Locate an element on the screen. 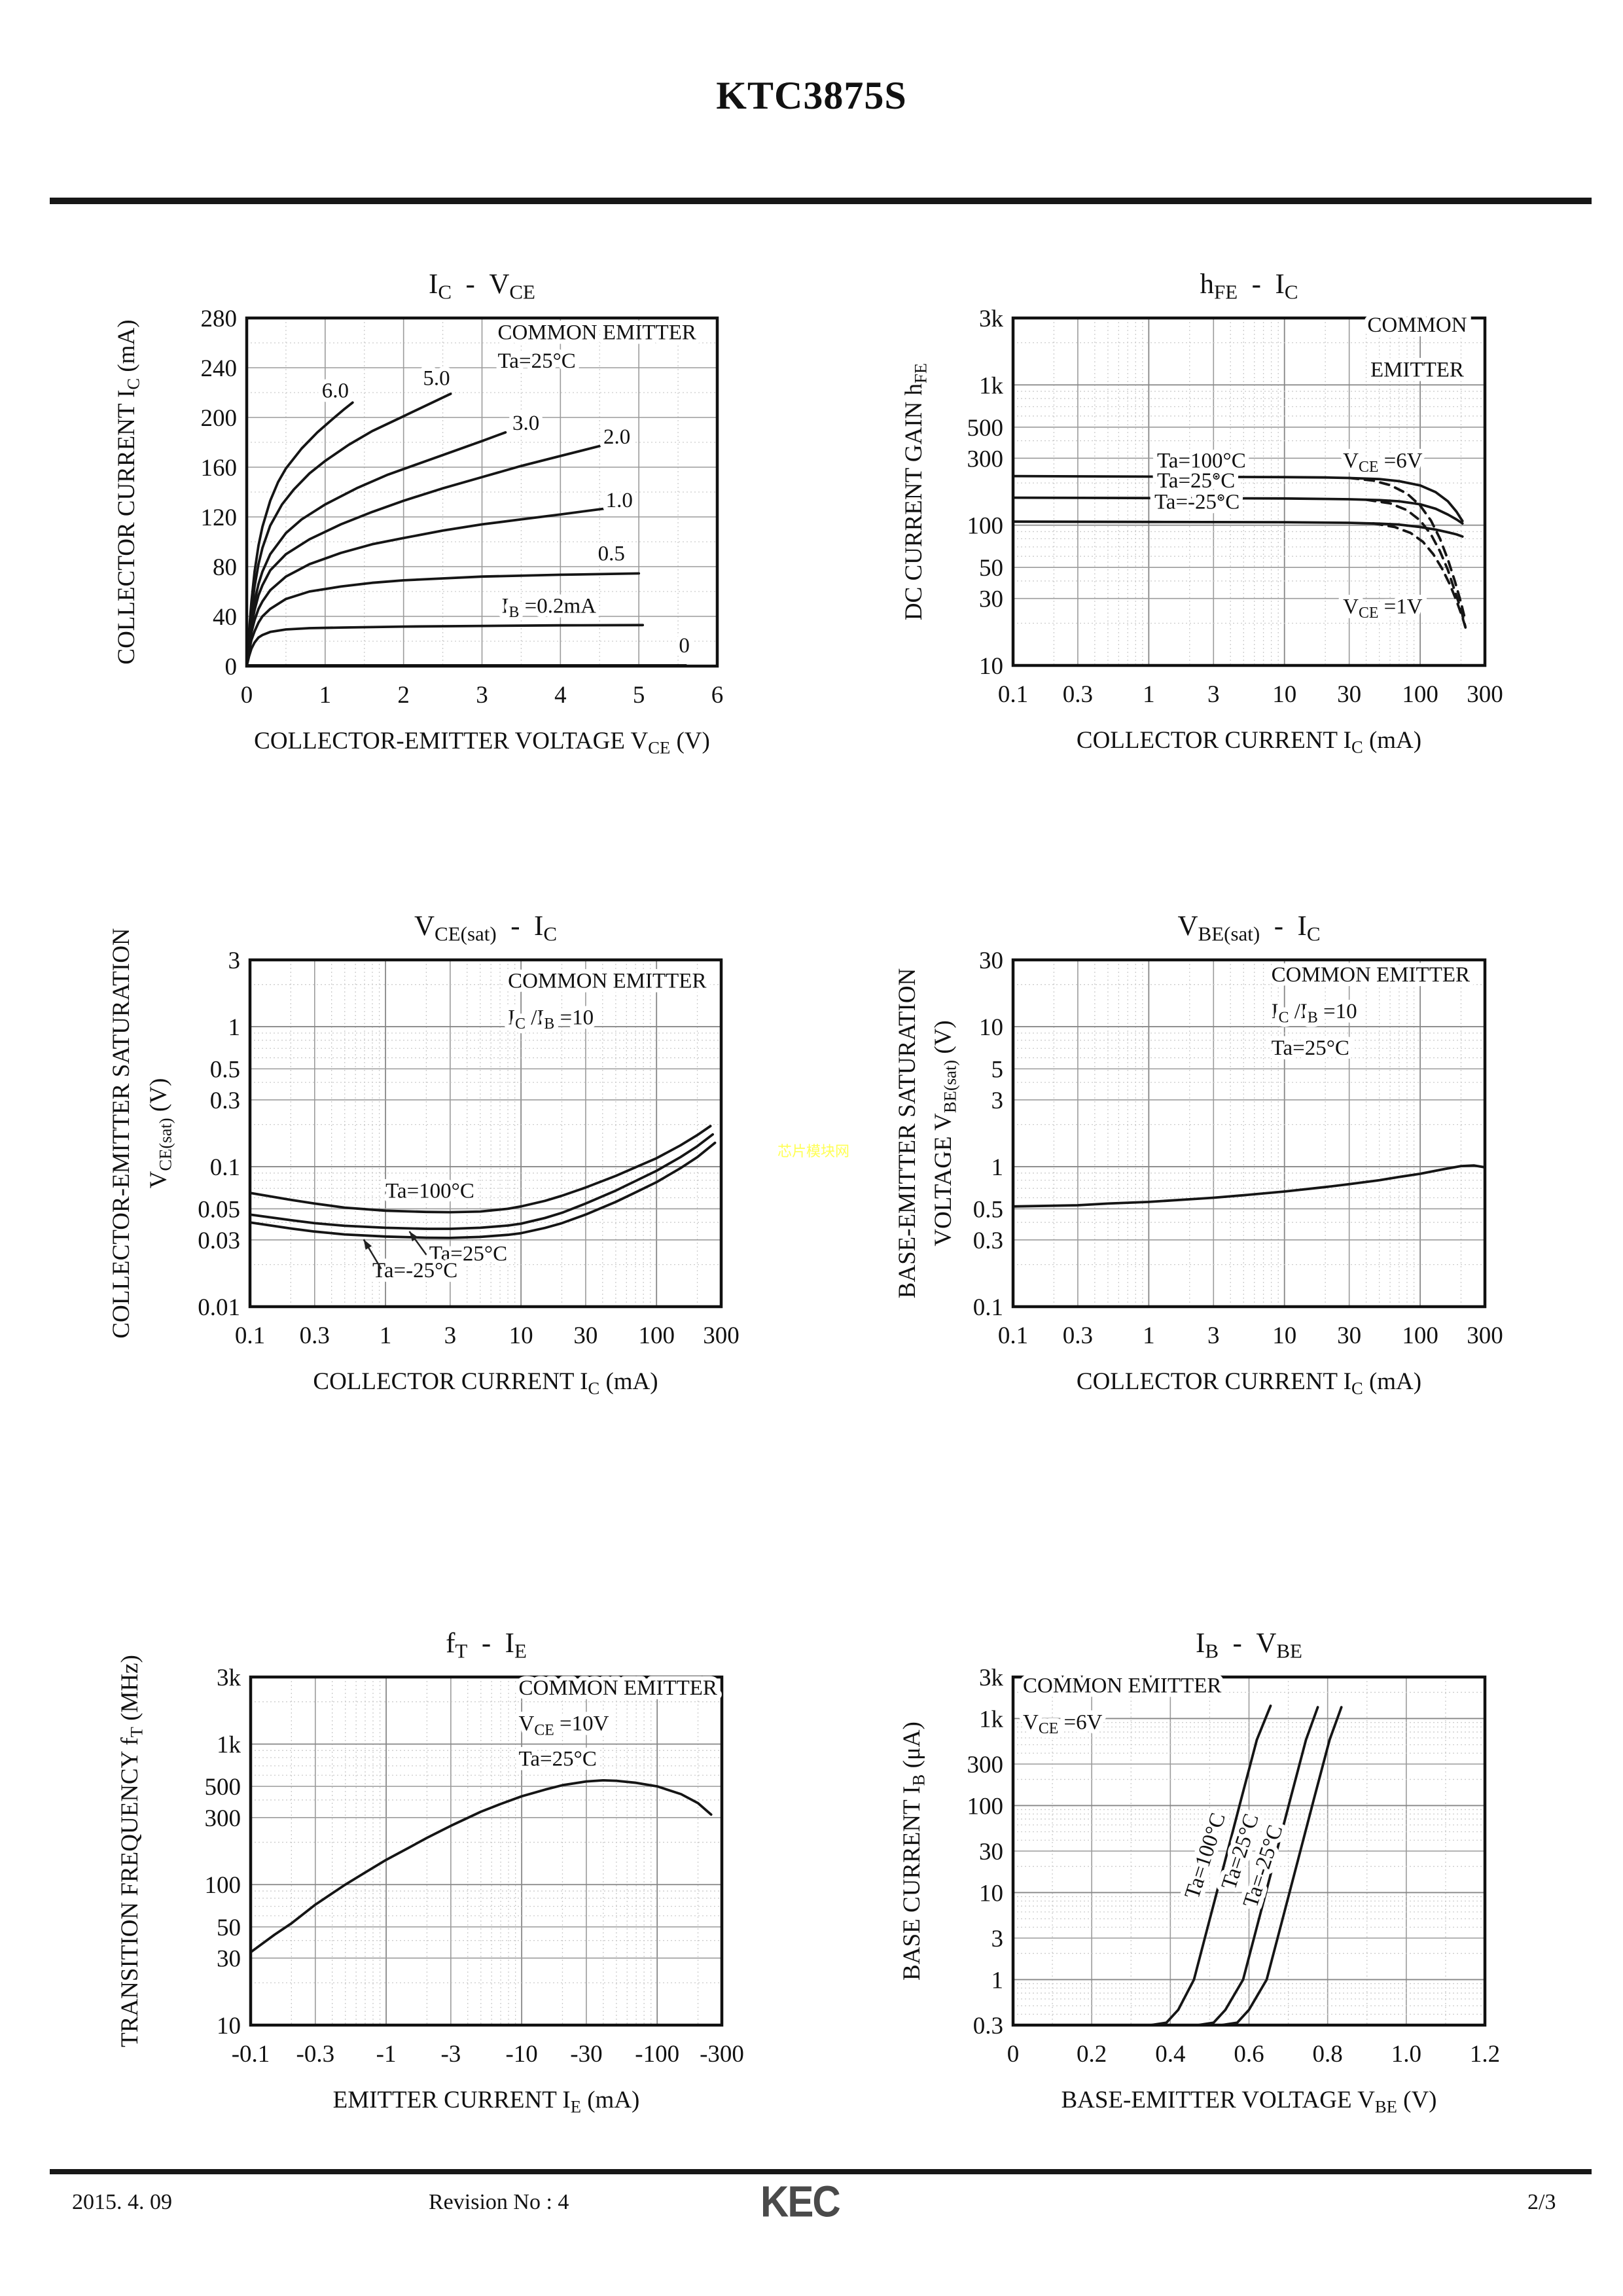  curve-label: 5.0 is located at coordinates (436, 379).